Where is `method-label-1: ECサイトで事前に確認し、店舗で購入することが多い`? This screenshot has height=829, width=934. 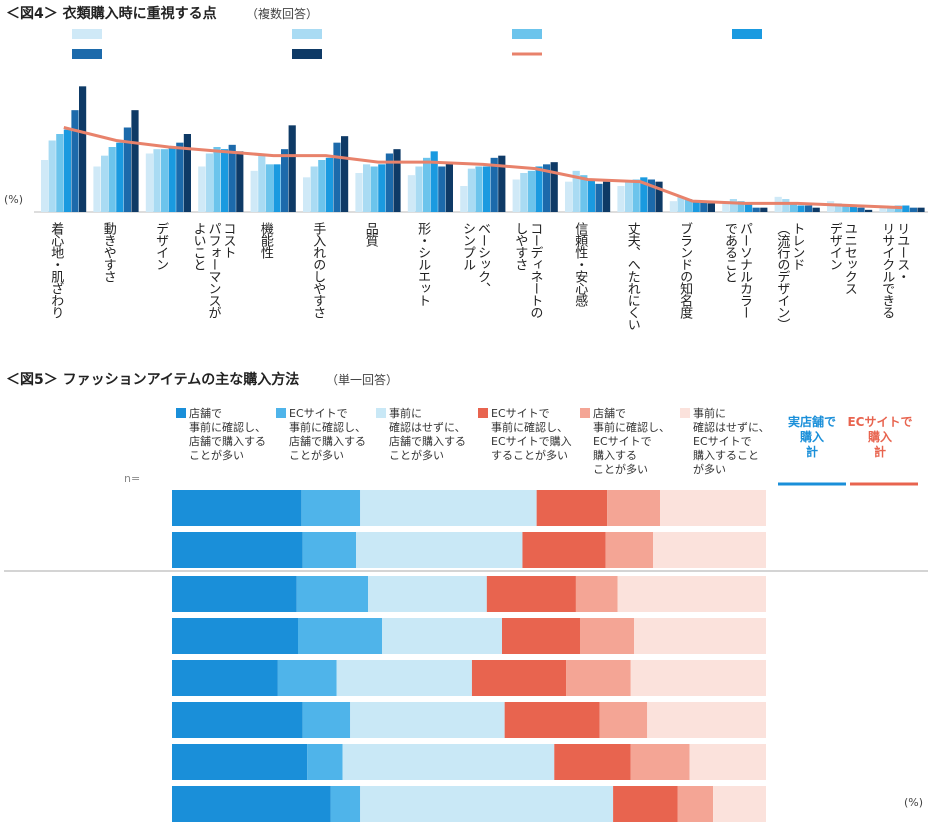 method-label-1: ECサイトで事前に確認し、店舗で購入することが多い is located at coordinates (327, 434).